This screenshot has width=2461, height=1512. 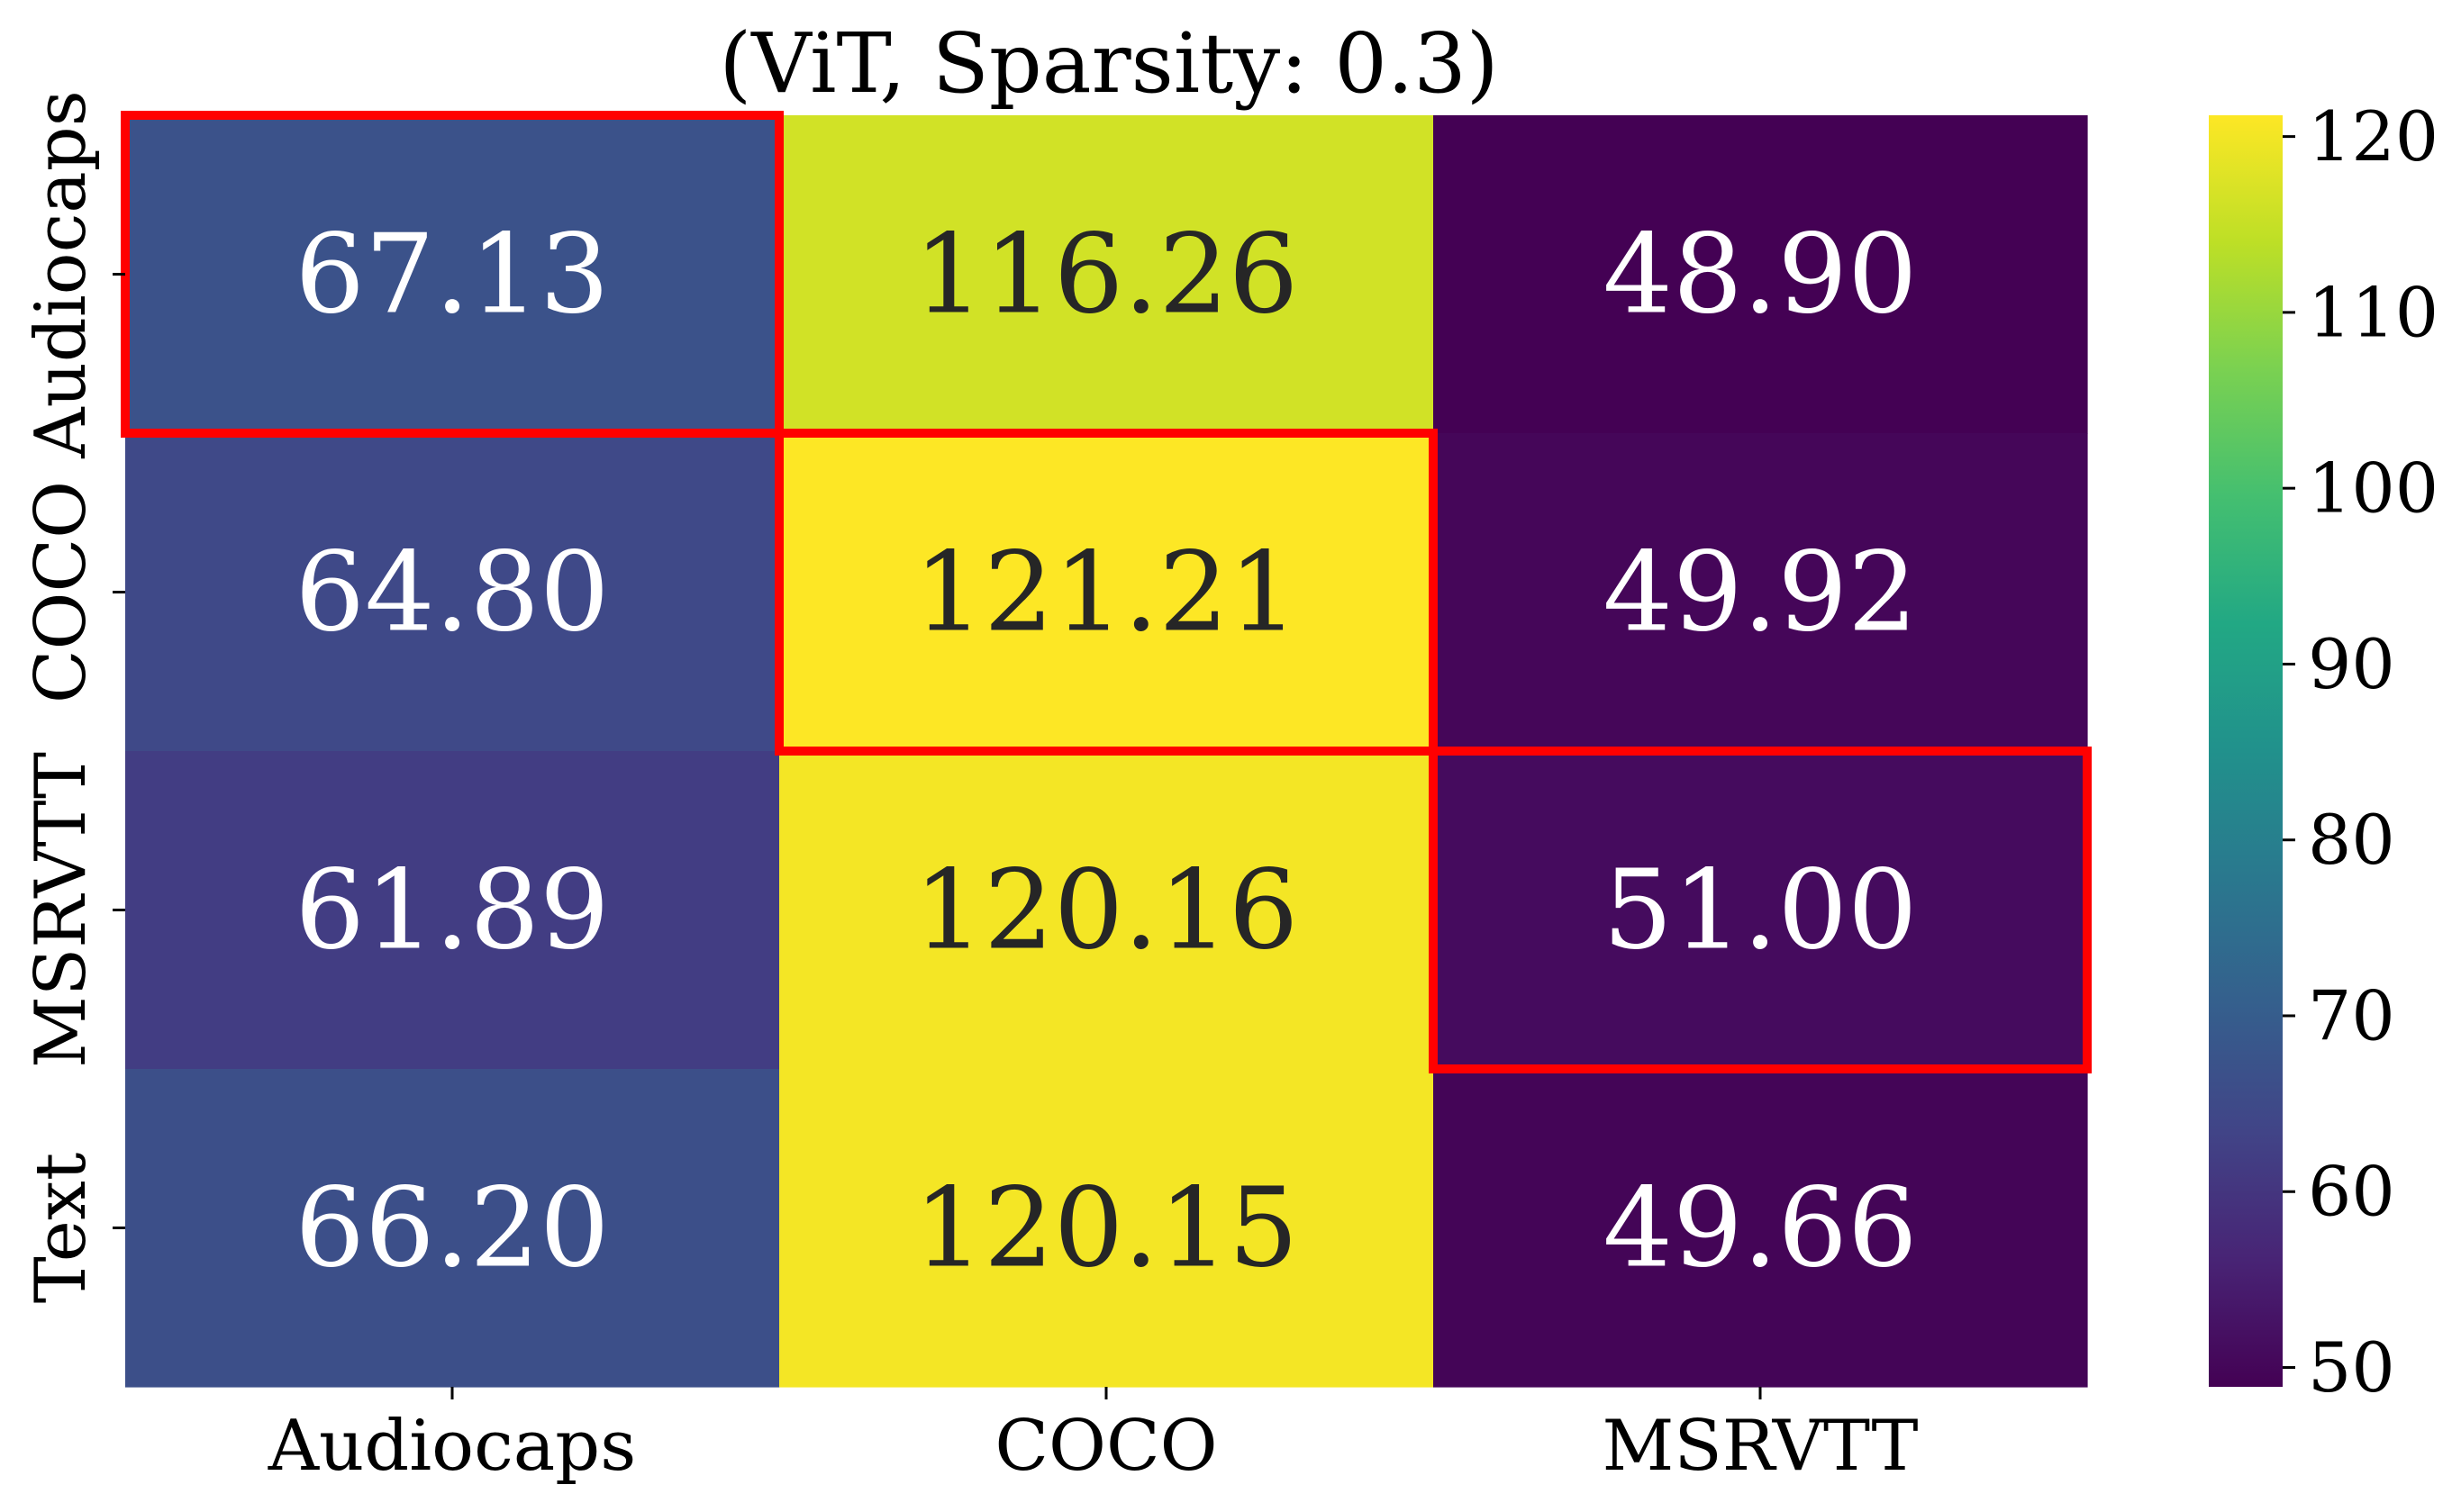 I want to click on cell-value-label: 48.90, so click(x=1760, y=275).